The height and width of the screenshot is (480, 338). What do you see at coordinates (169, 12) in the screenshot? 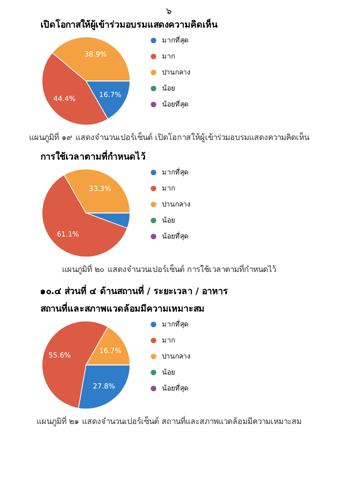
I see `text: ๖` at bounding box center [169, 12].